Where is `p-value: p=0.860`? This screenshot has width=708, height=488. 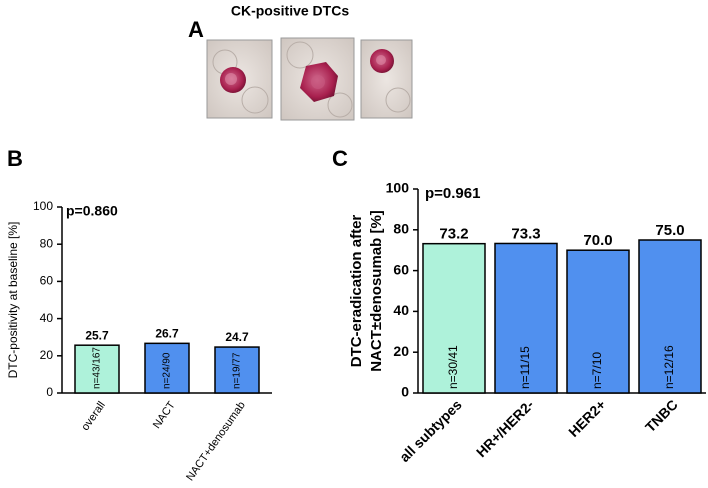
p-value: p=0.860 is located at coordinates (92, 211).